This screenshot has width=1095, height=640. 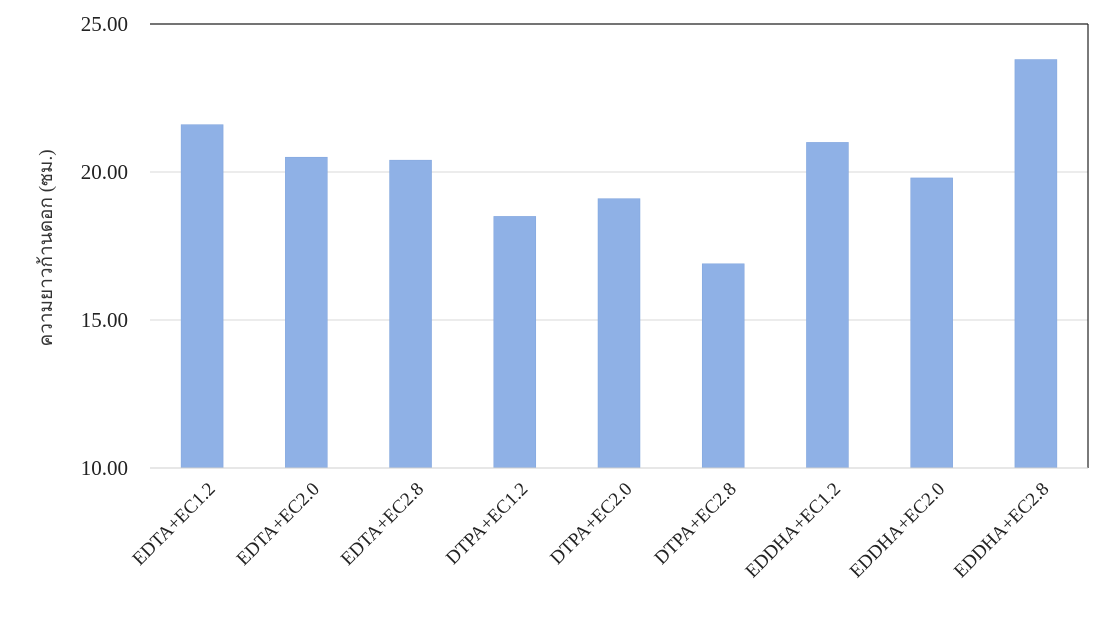 What do you see at coordinates (278, 524) in the screenshot?
I see `x-tick-label: EDTA+EC2.0` at bounding box center [278, 524].